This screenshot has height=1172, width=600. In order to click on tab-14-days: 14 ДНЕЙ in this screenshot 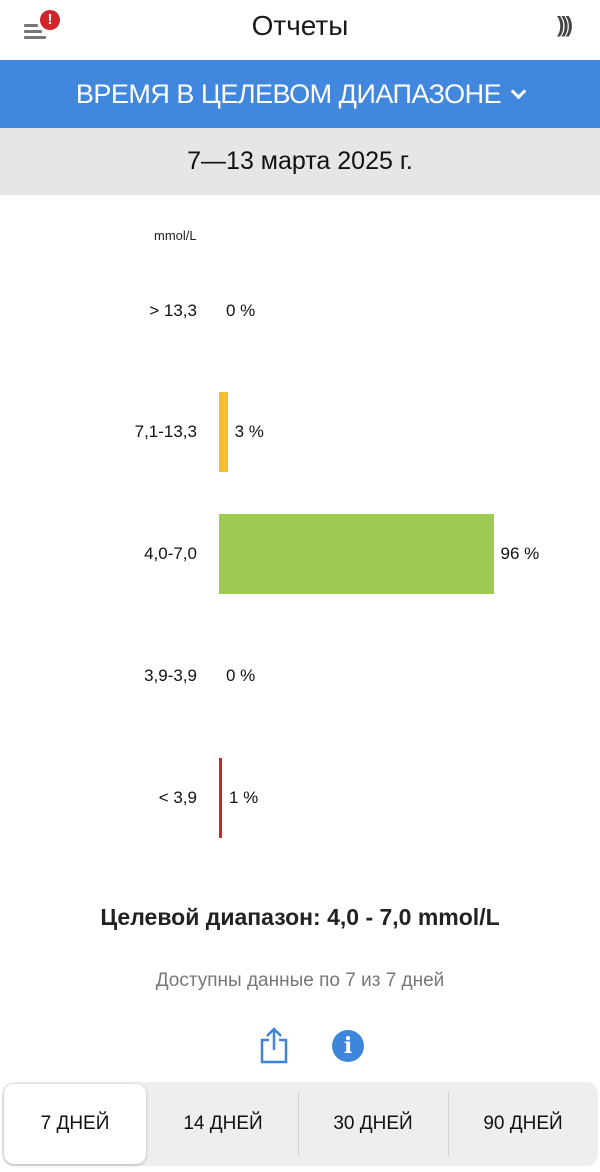, I will do `click(223, 1123)`.